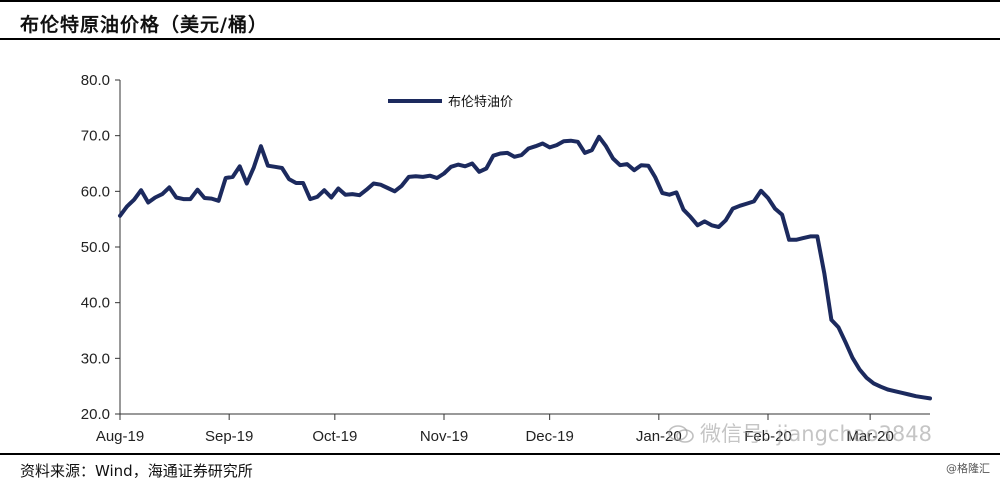 Image resolution: width=1000 pixels, height=482 pixels. I want to click on credit-label: @格隆汇, so click(968, 468).